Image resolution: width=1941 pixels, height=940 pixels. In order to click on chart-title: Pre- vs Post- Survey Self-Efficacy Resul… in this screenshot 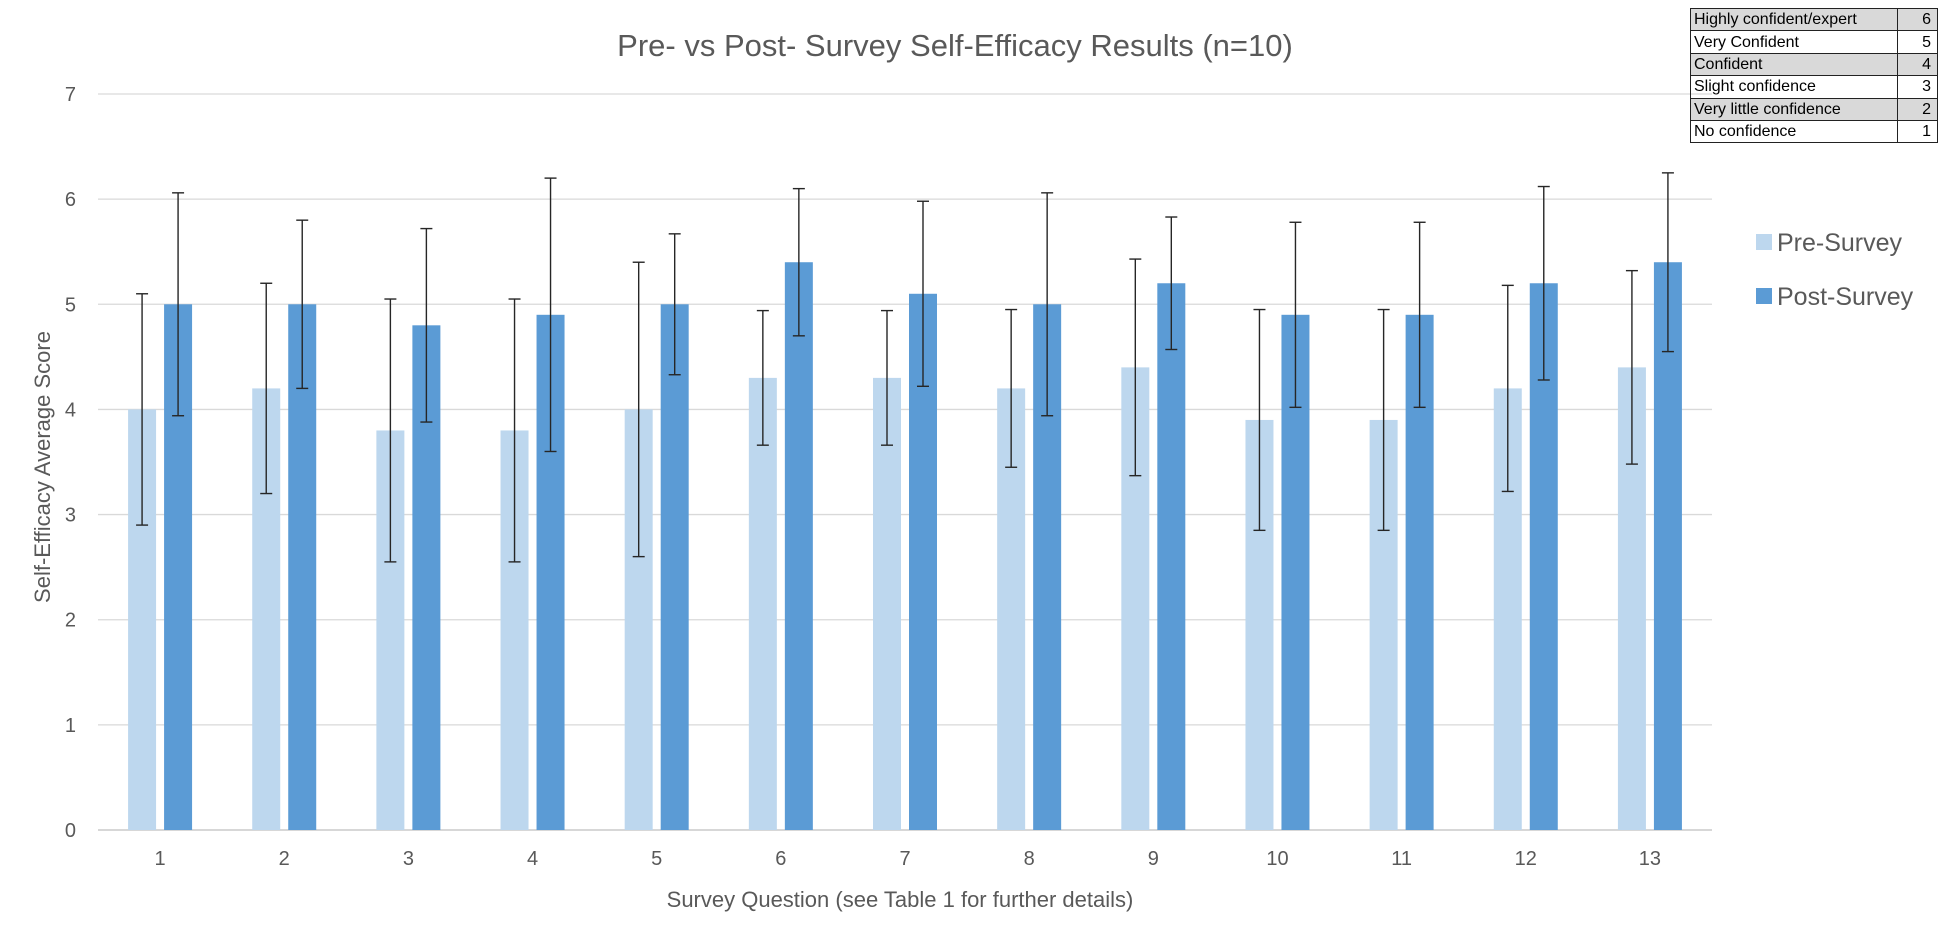, I will do `click(955, 45)`.